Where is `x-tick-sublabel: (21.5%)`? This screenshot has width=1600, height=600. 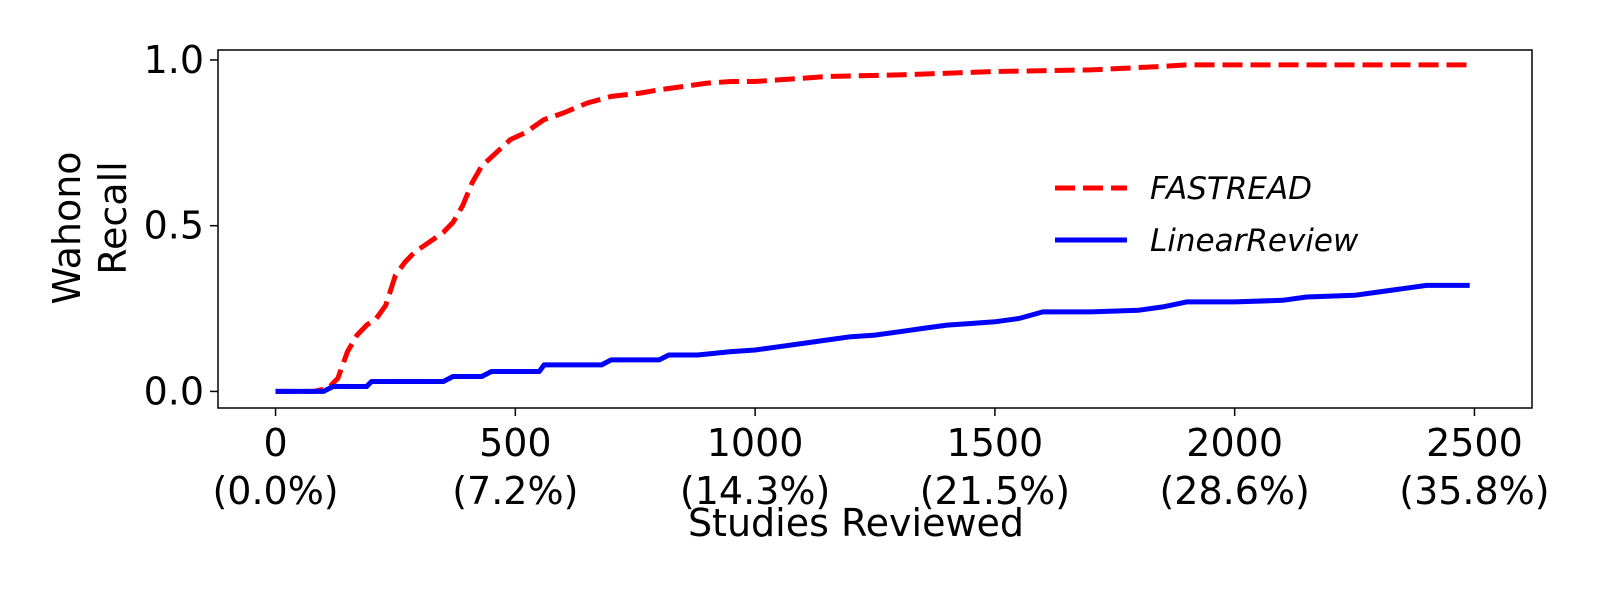
x-tick-sublabel: (21.5%) is located at coordinates (995, 491).